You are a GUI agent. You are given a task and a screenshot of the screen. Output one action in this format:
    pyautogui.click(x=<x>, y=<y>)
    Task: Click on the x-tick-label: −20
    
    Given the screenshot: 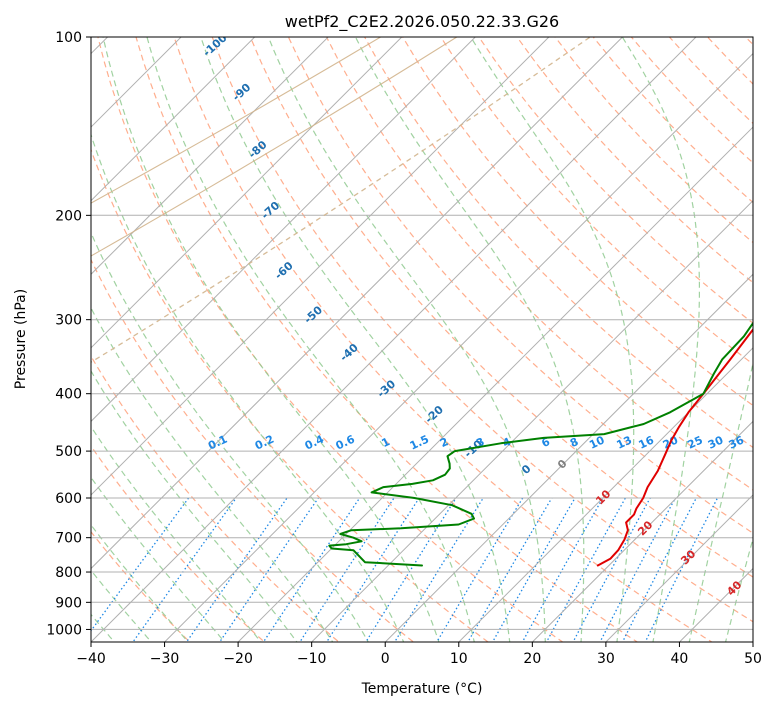 What is the action you would take?
    pyautogui.click(x=238, y=659)
    